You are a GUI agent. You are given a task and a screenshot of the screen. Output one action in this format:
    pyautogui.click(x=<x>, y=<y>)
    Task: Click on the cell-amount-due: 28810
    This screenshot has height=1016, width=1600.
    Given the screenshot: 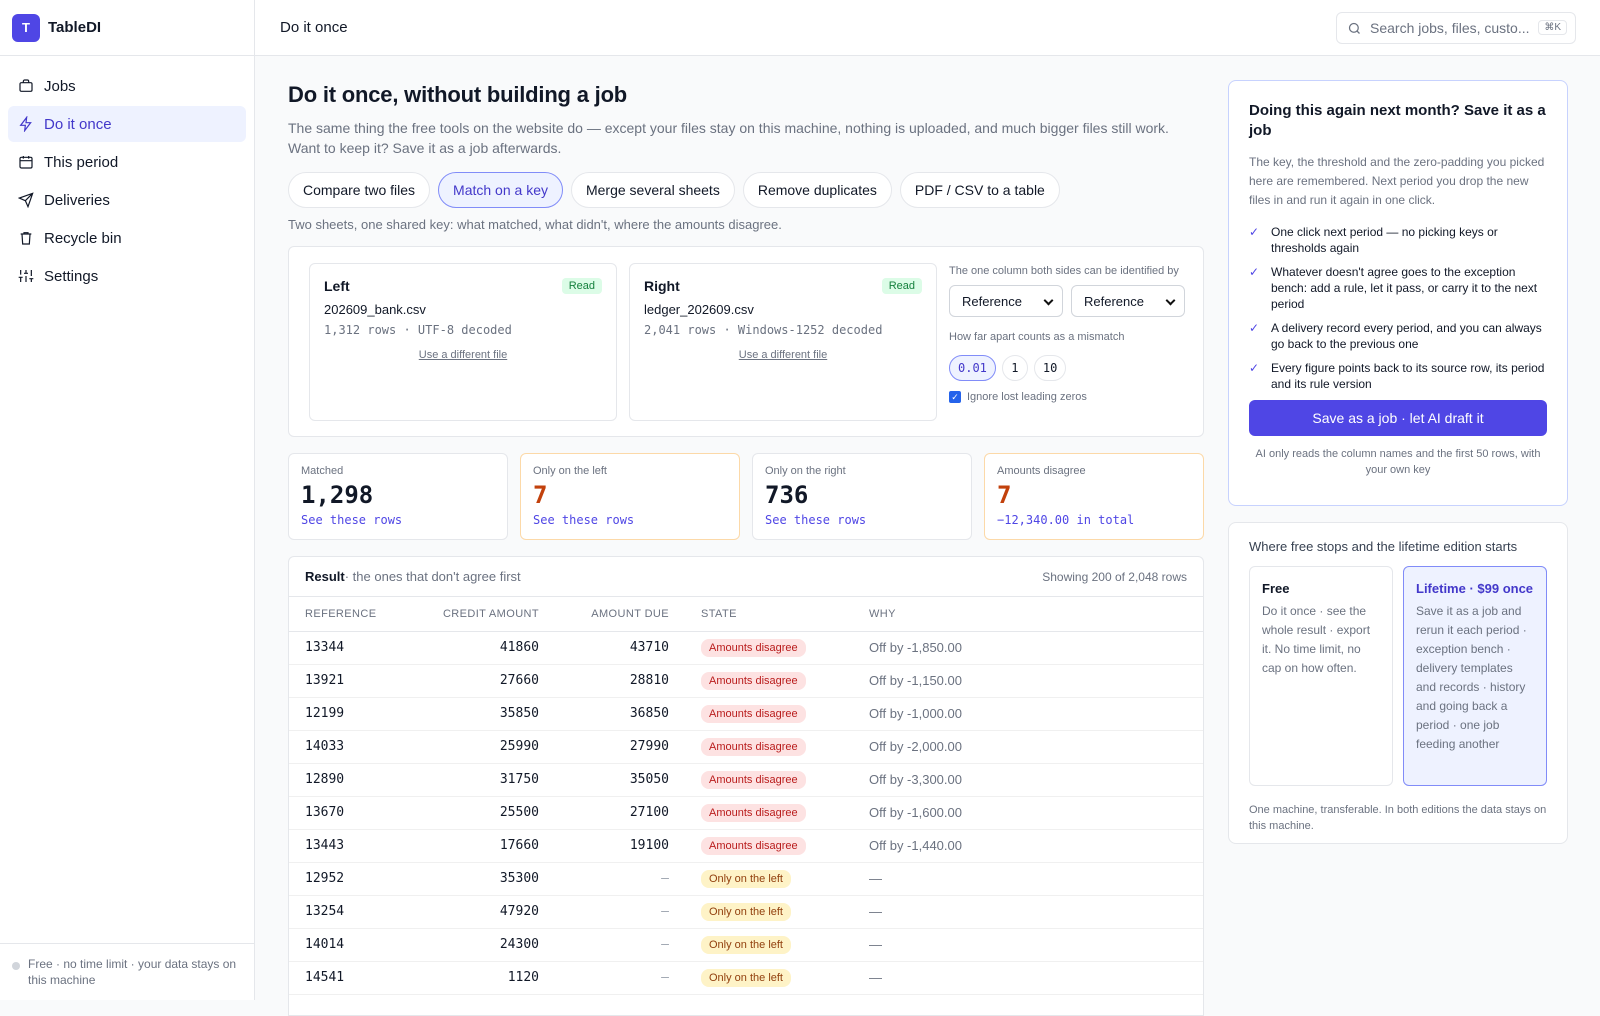 What is the action you would take?
    pyautogui.click(x=604, y=681)
    